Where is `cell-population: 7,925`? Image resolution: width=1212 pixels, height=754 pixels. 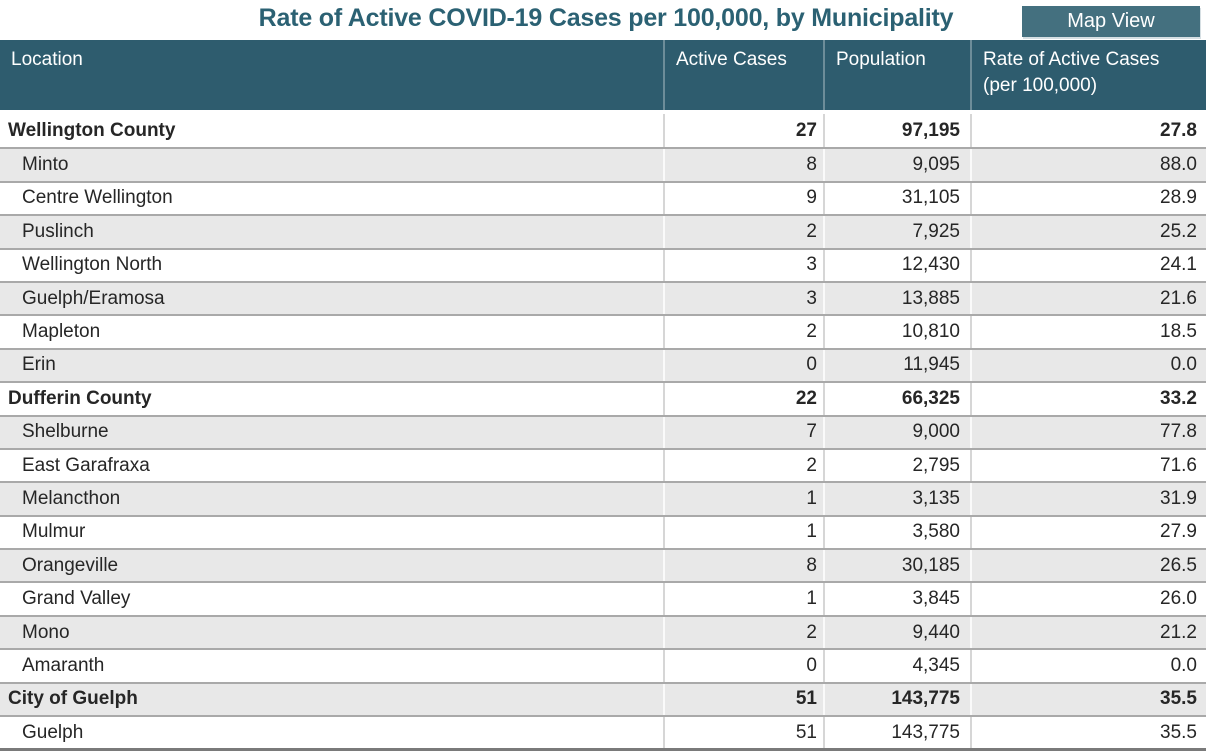
cell-population: 7,925 is located at coordinates (896, 232).